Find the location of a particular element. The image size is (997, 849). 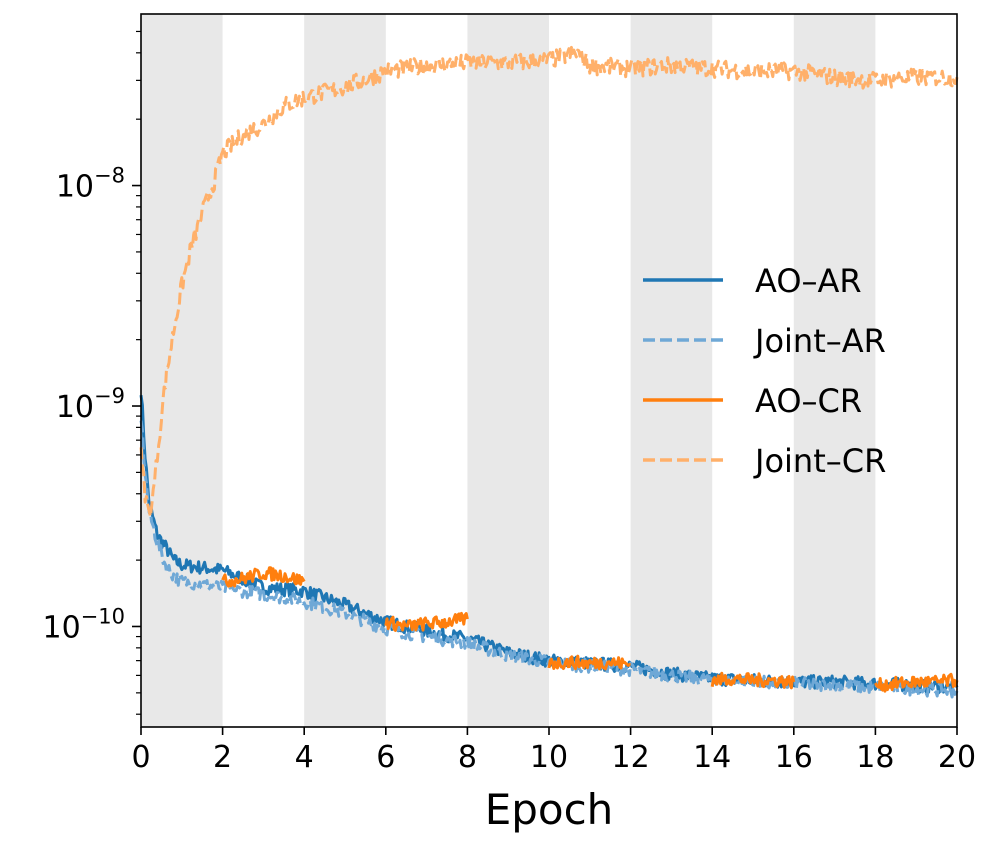

y-tick-label-2: 10⁻¹⁰ is located at coordinates (83, 624).